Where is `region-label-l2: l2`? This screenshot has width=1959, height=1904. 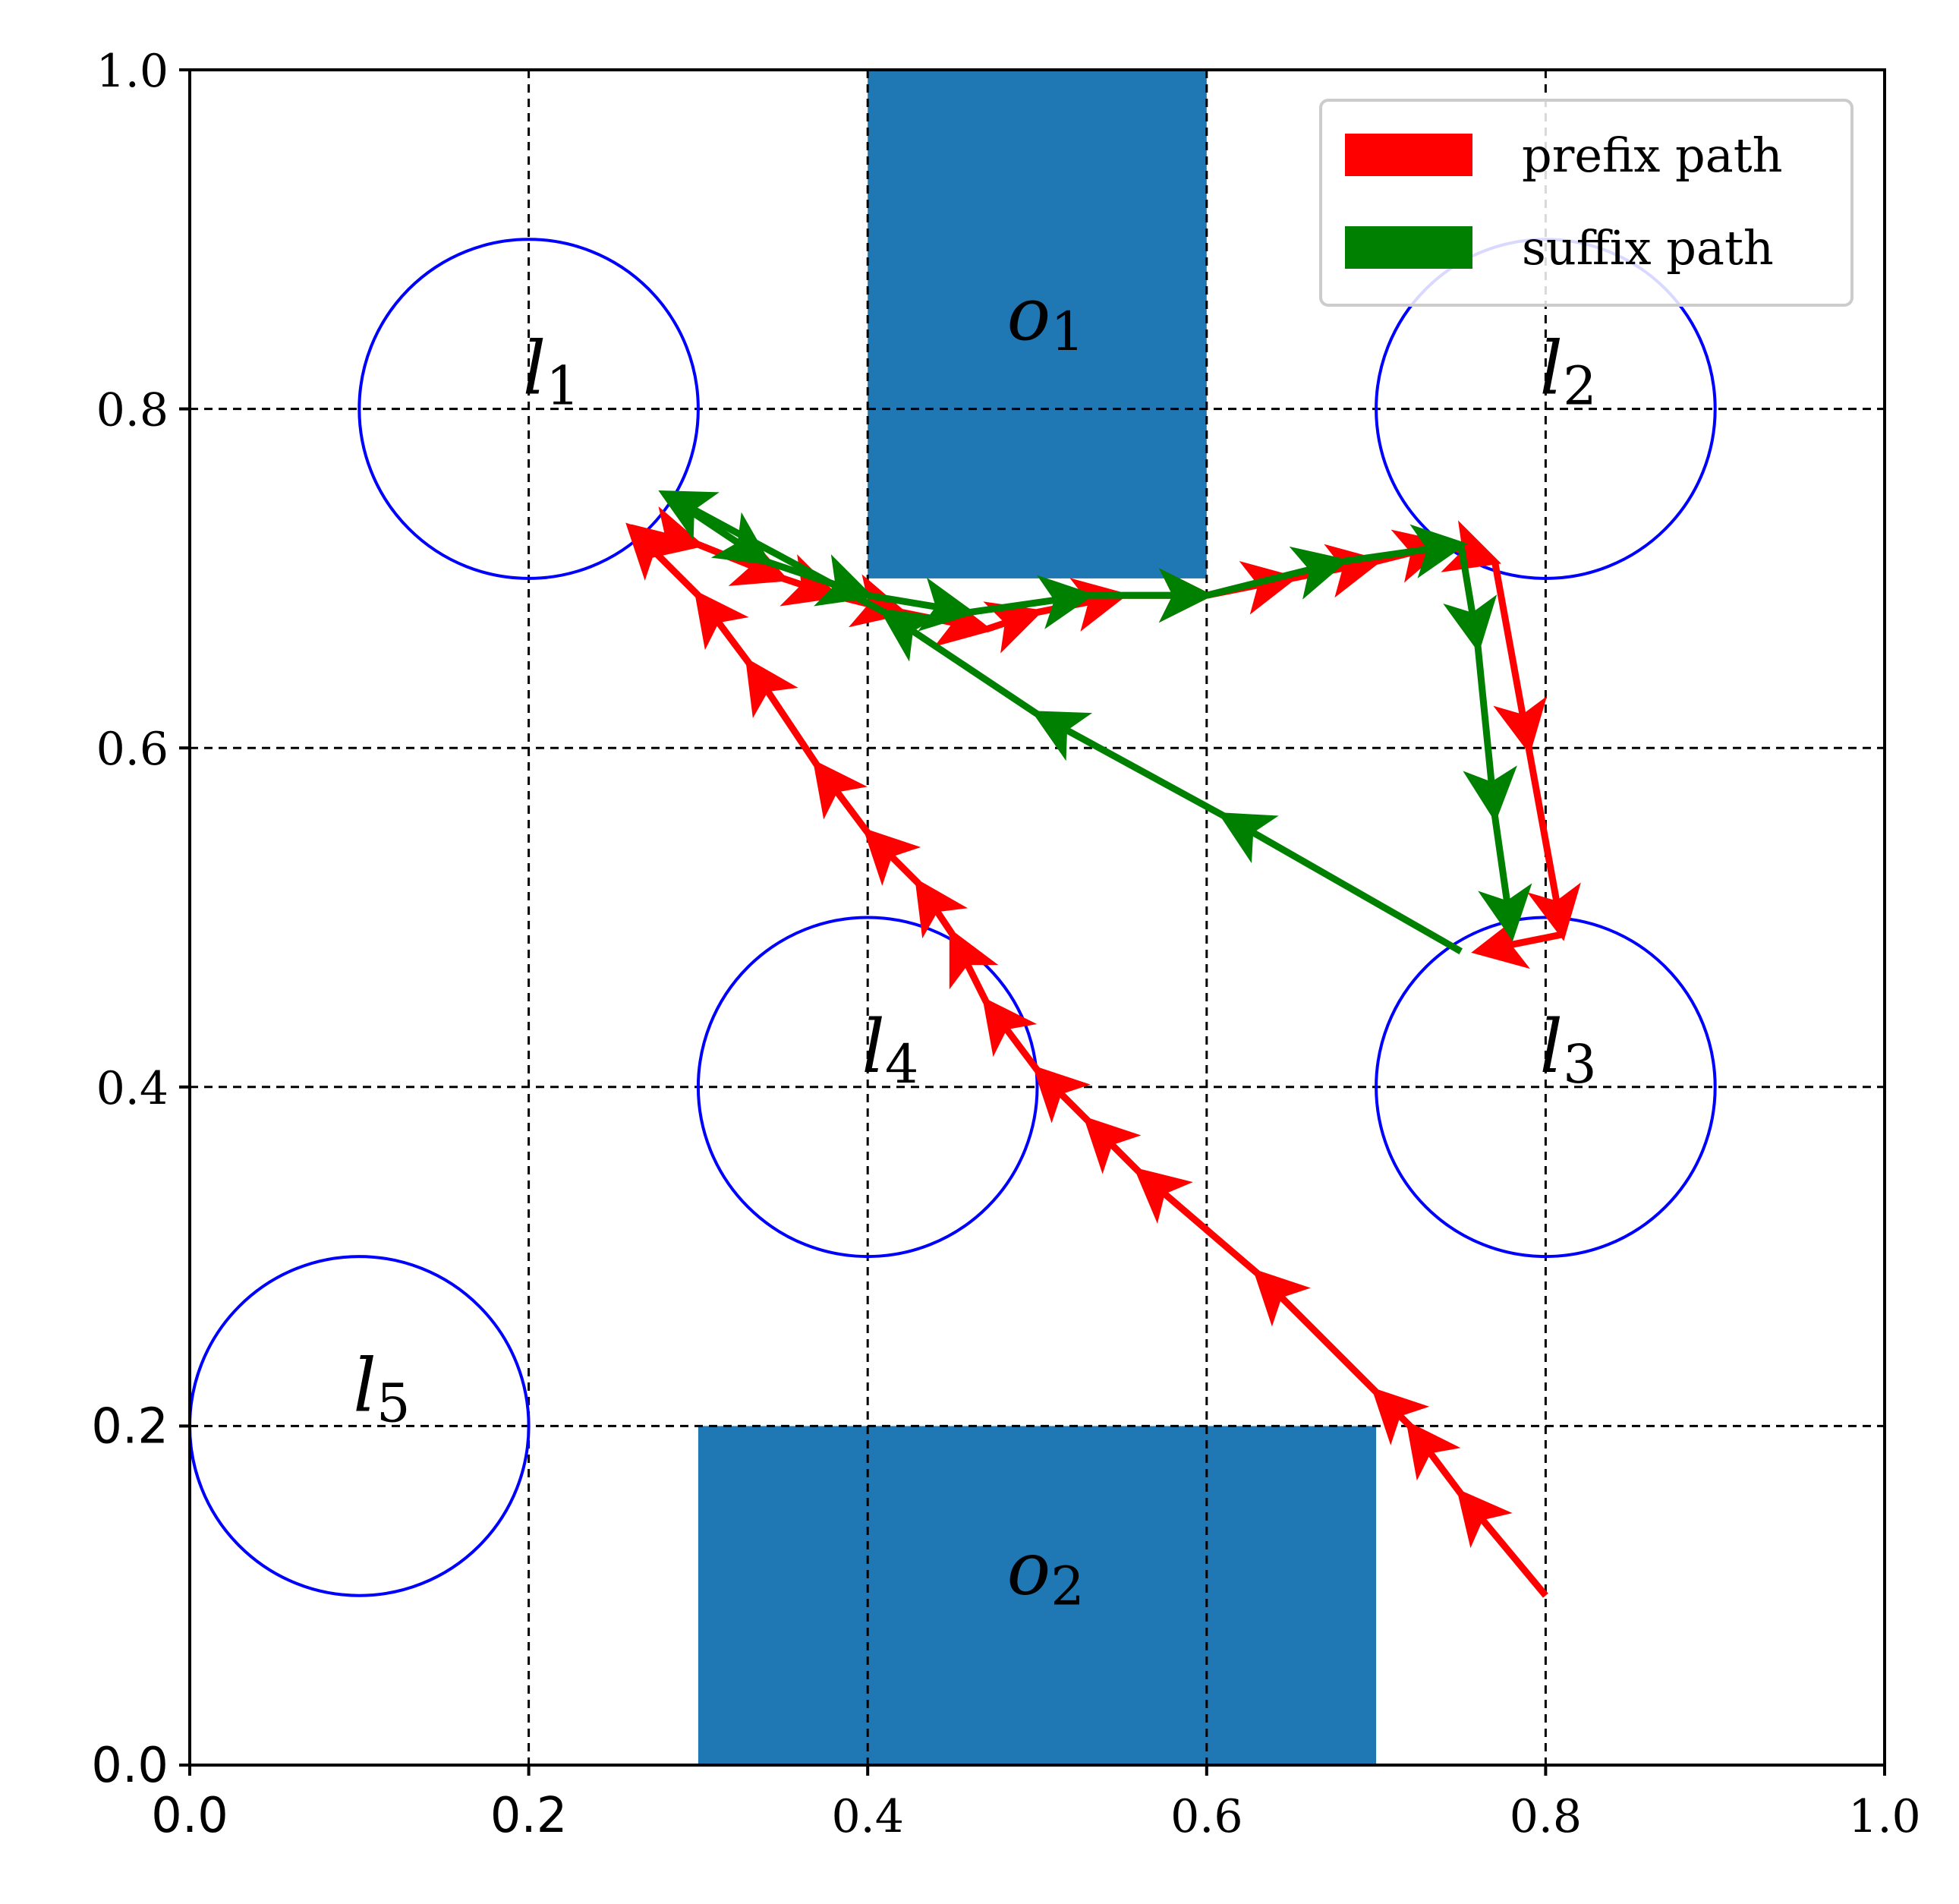
region-label-l2: l2 is located at coordinates (1568, 372).